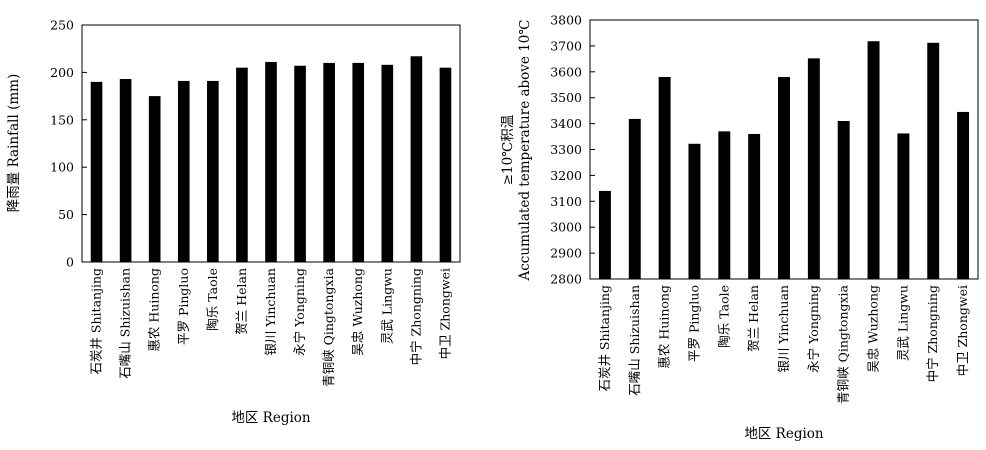  I want to click on y-tick-label: 3500, so click(566, 97).